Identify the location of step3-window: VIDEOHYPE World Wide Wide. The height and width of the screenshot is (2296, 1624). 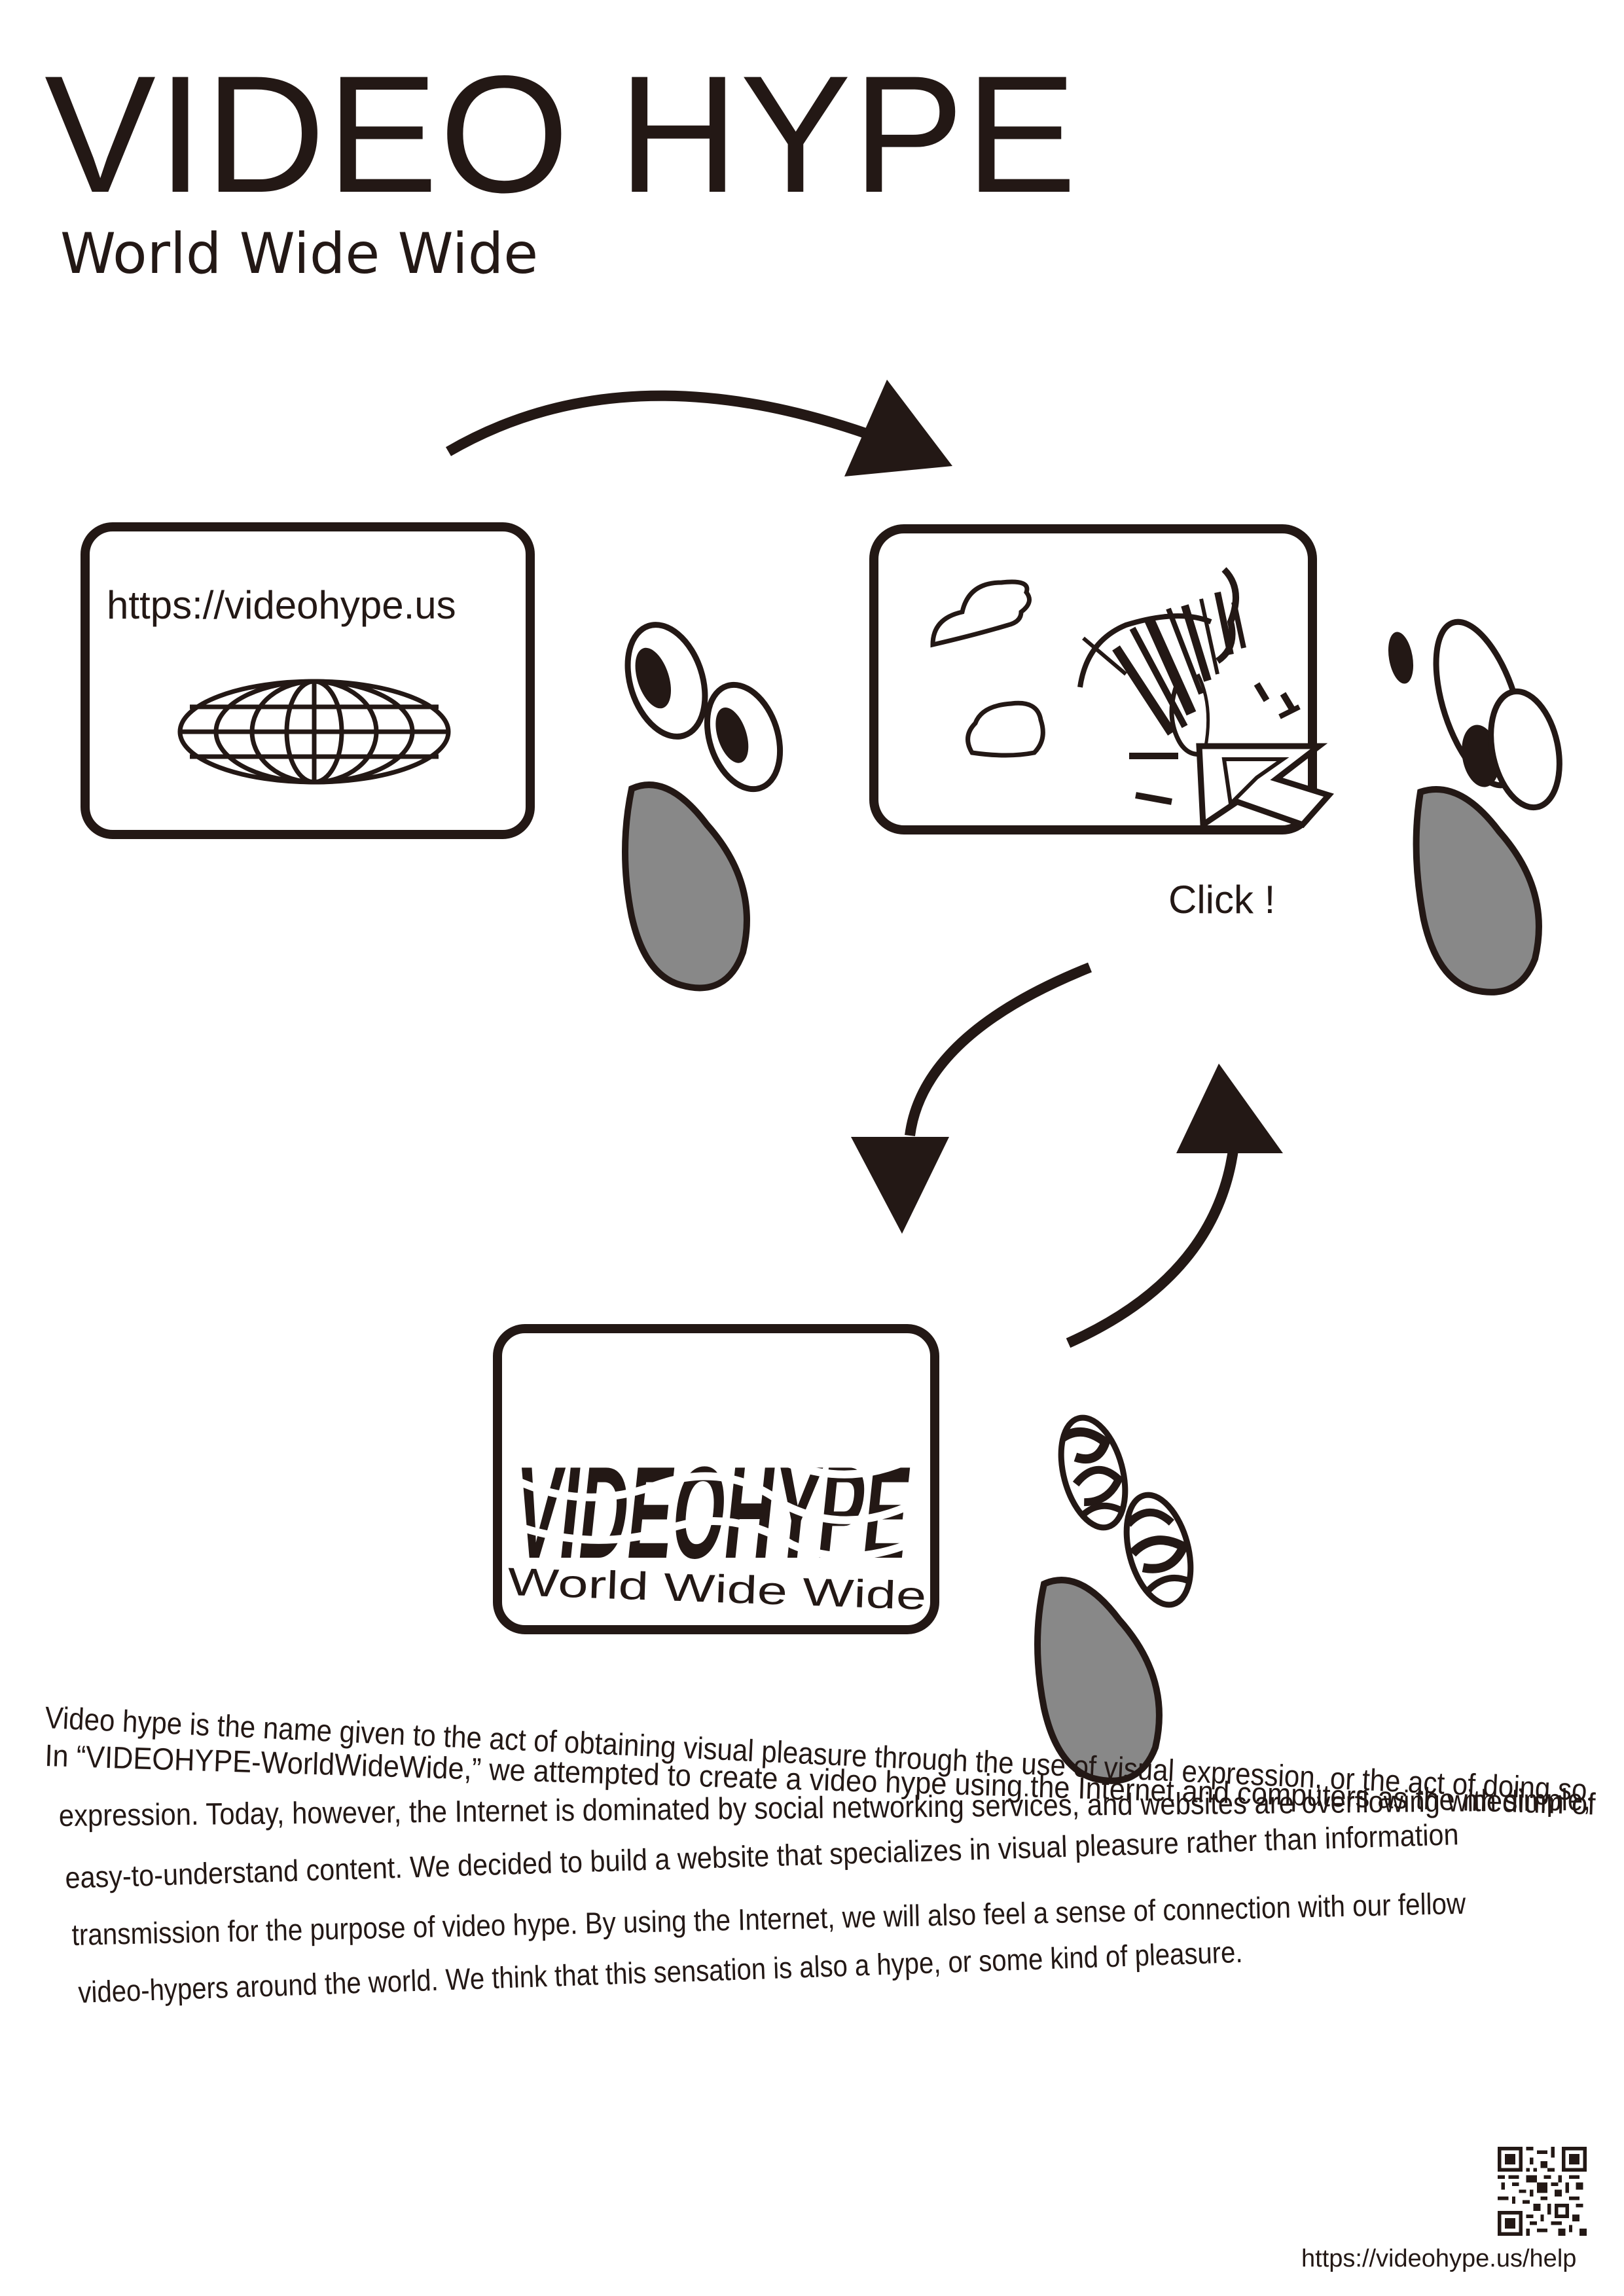
(716, 1479).